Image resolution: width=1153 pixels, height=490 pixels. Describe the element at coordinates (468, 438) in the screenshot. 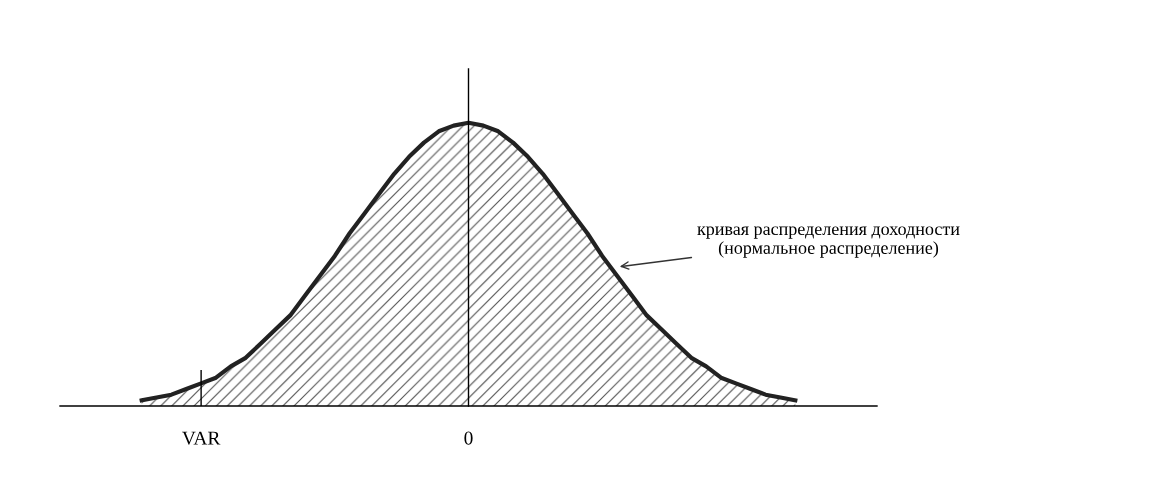

I see `x-tick-label: 0` at that location.